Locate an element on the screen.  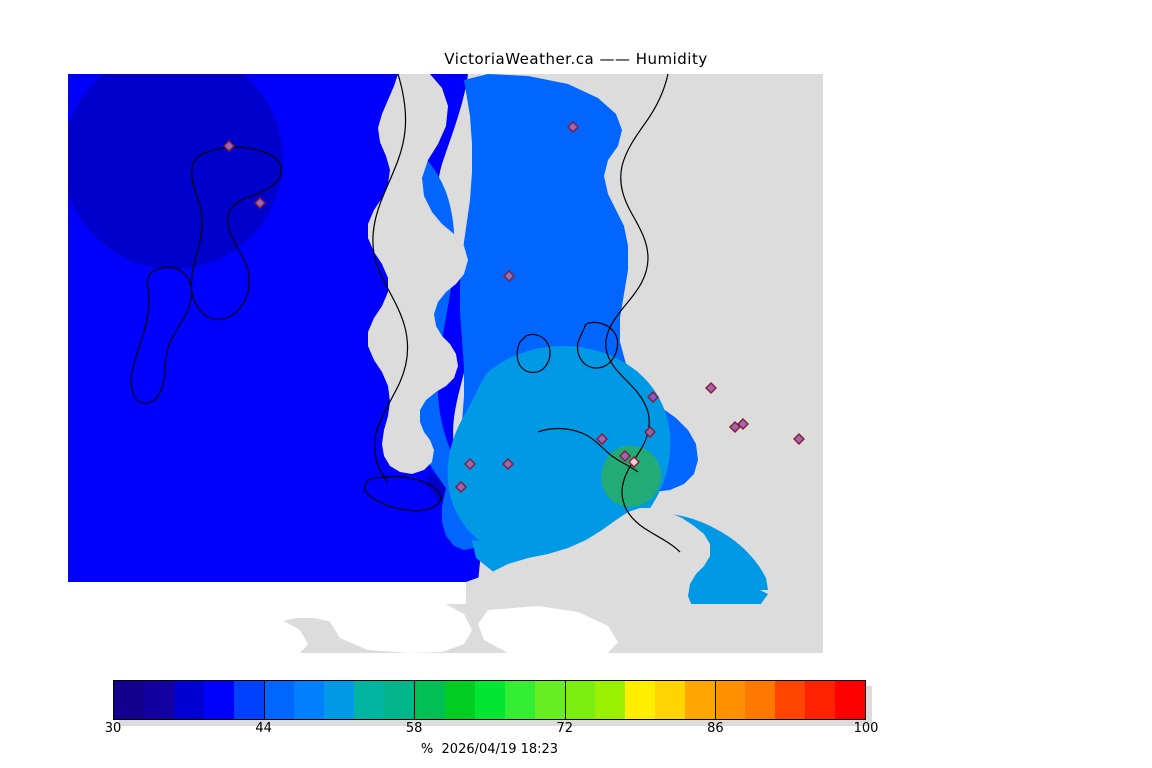
colorbar-label-72: 72 is located at coordinates (565, 728).